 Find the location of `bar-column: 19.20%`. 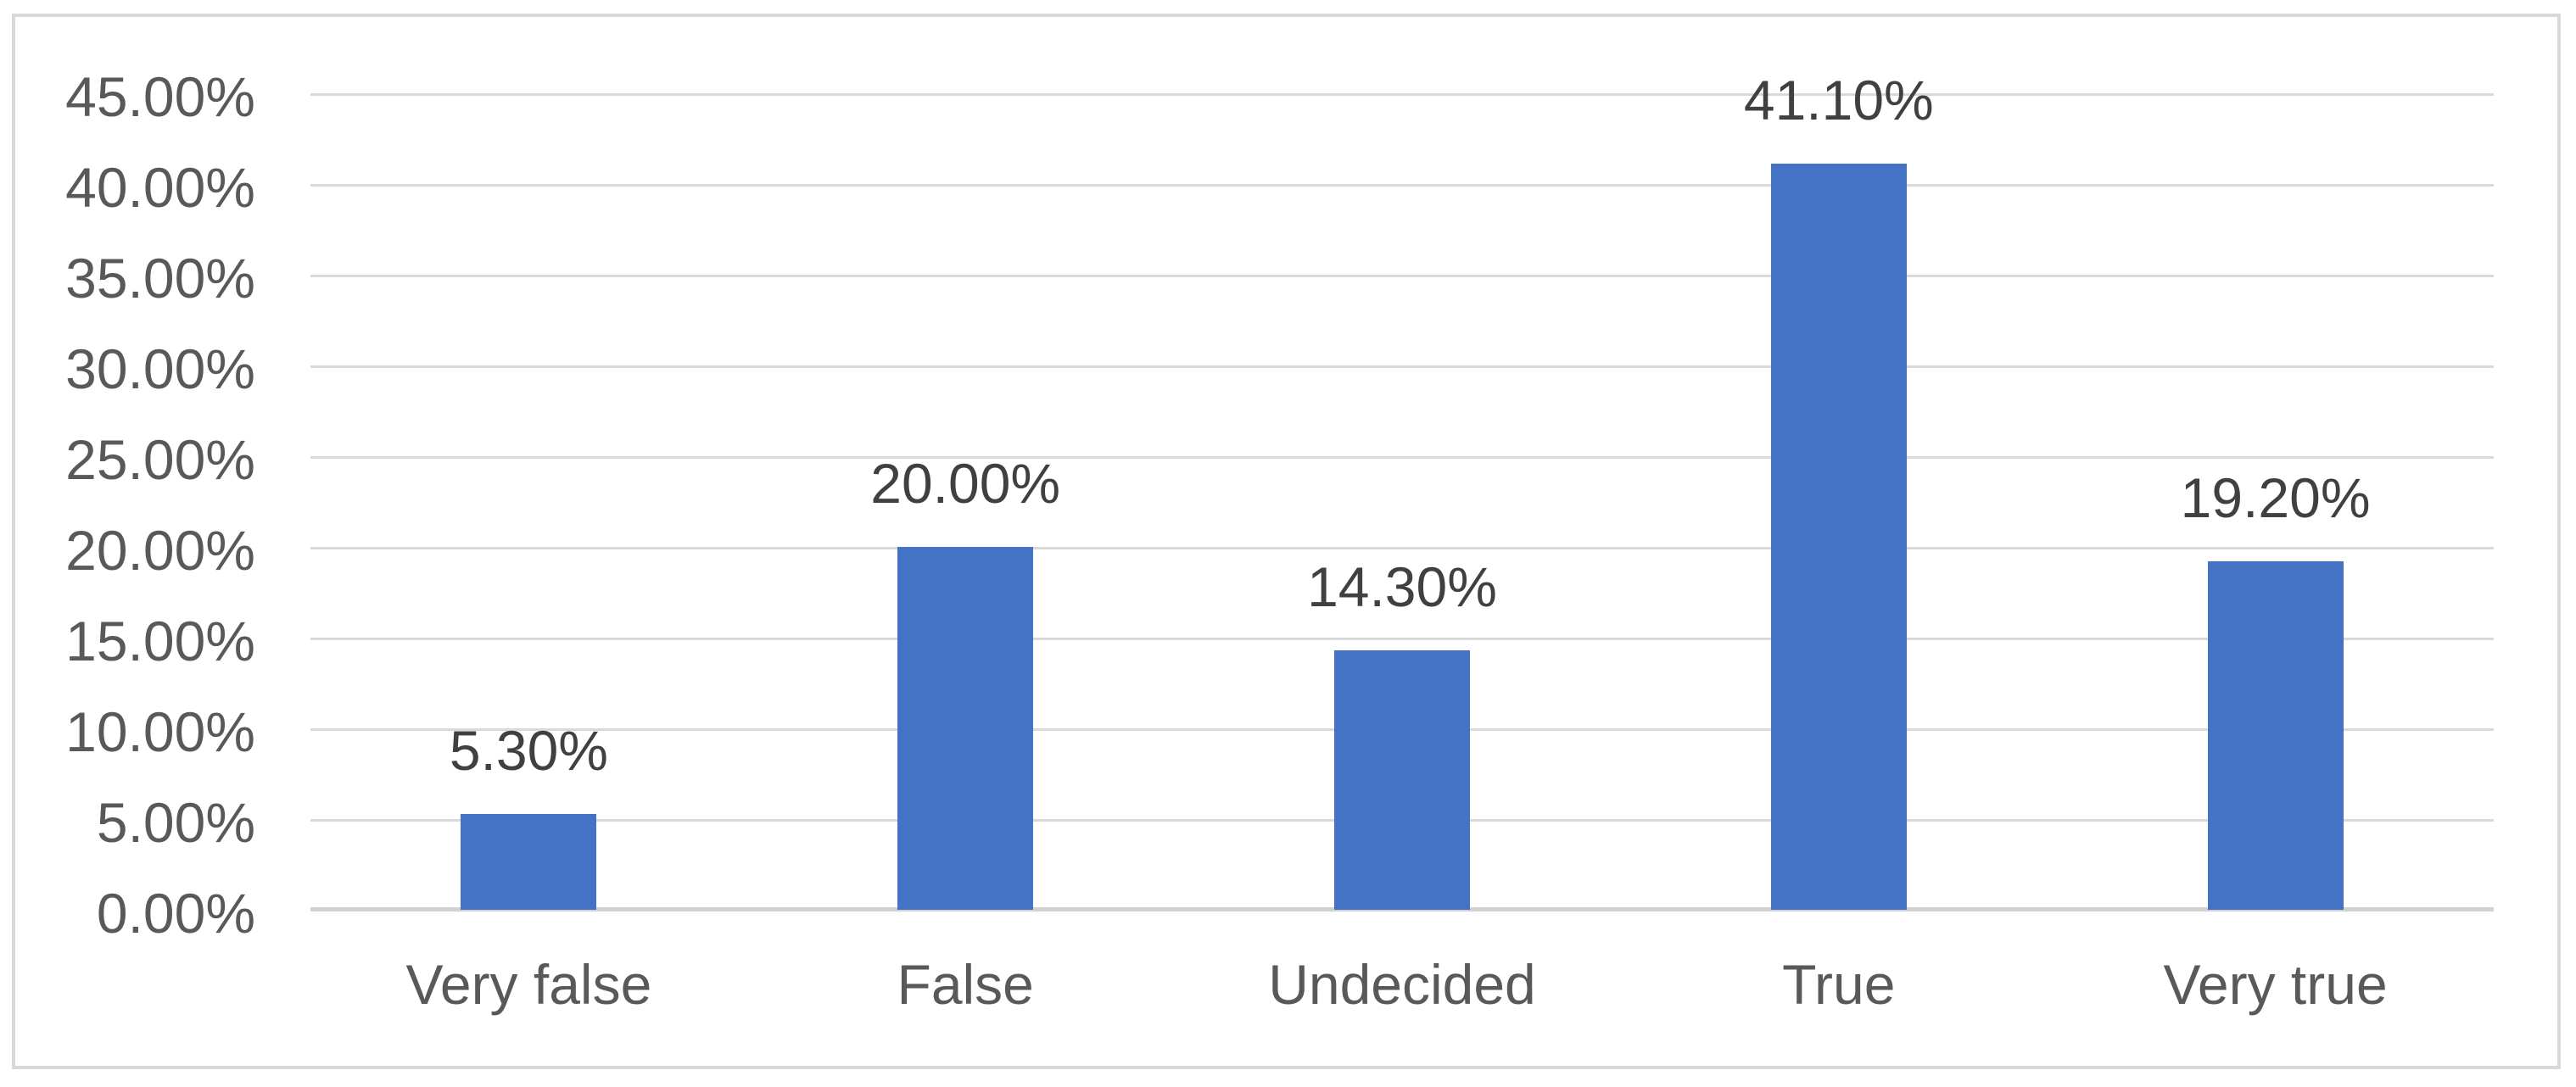

bar-column: 19.20% is located at coordinates (2275, 502).